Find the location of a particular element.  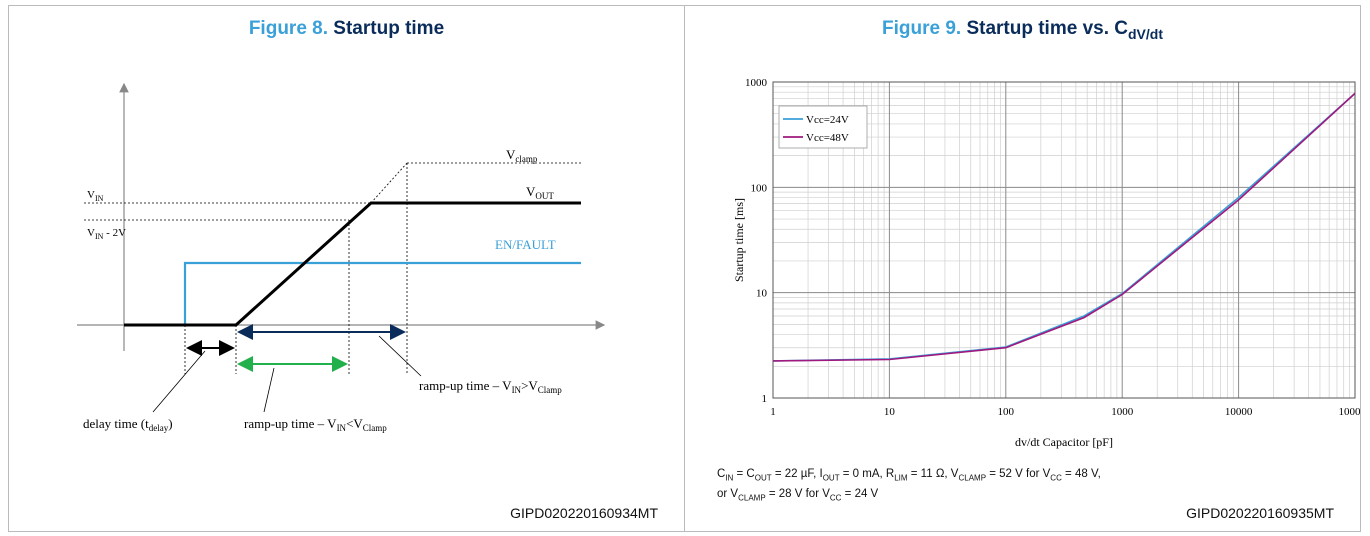

ramp-lt-leader is located at coordinates (269, 390).